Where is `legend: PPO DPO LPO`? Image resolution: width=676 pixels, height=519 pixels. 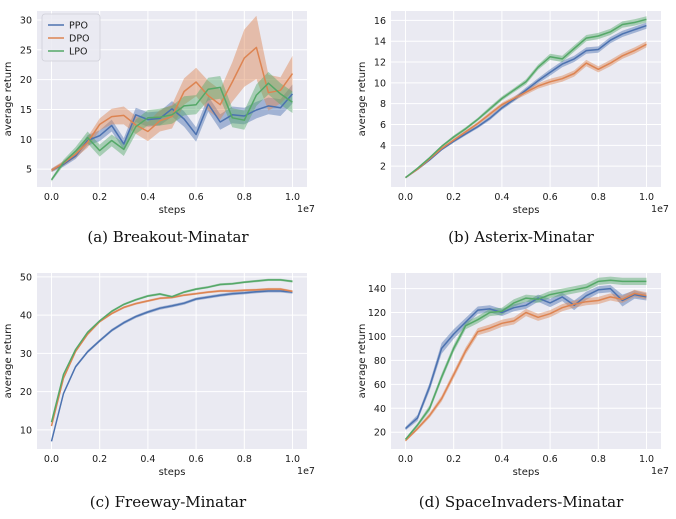
legend: PPO DPO LPO is located at coordinates (71, 37).